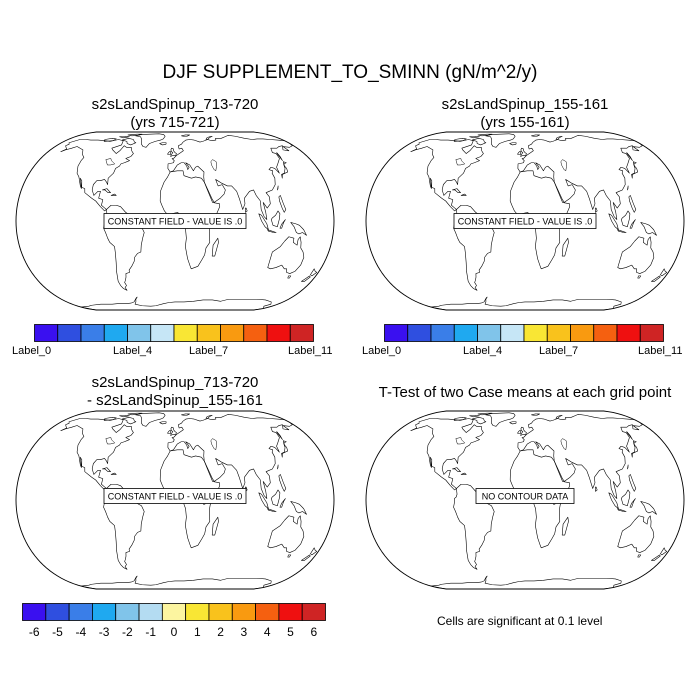 This screenshot has width=700, height=700. I want to click on colorbar-tick-label: 5, so click(290, 632).